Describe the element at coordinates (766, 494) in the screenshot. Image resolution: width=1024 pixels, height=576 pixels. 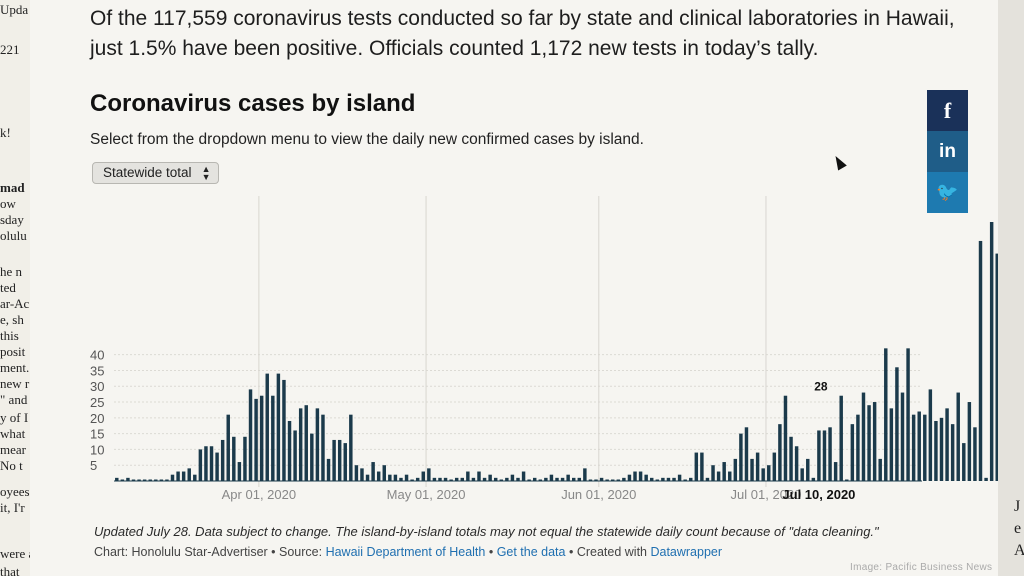
I see `x-tick-label: Jul 01, 2020` at that location.